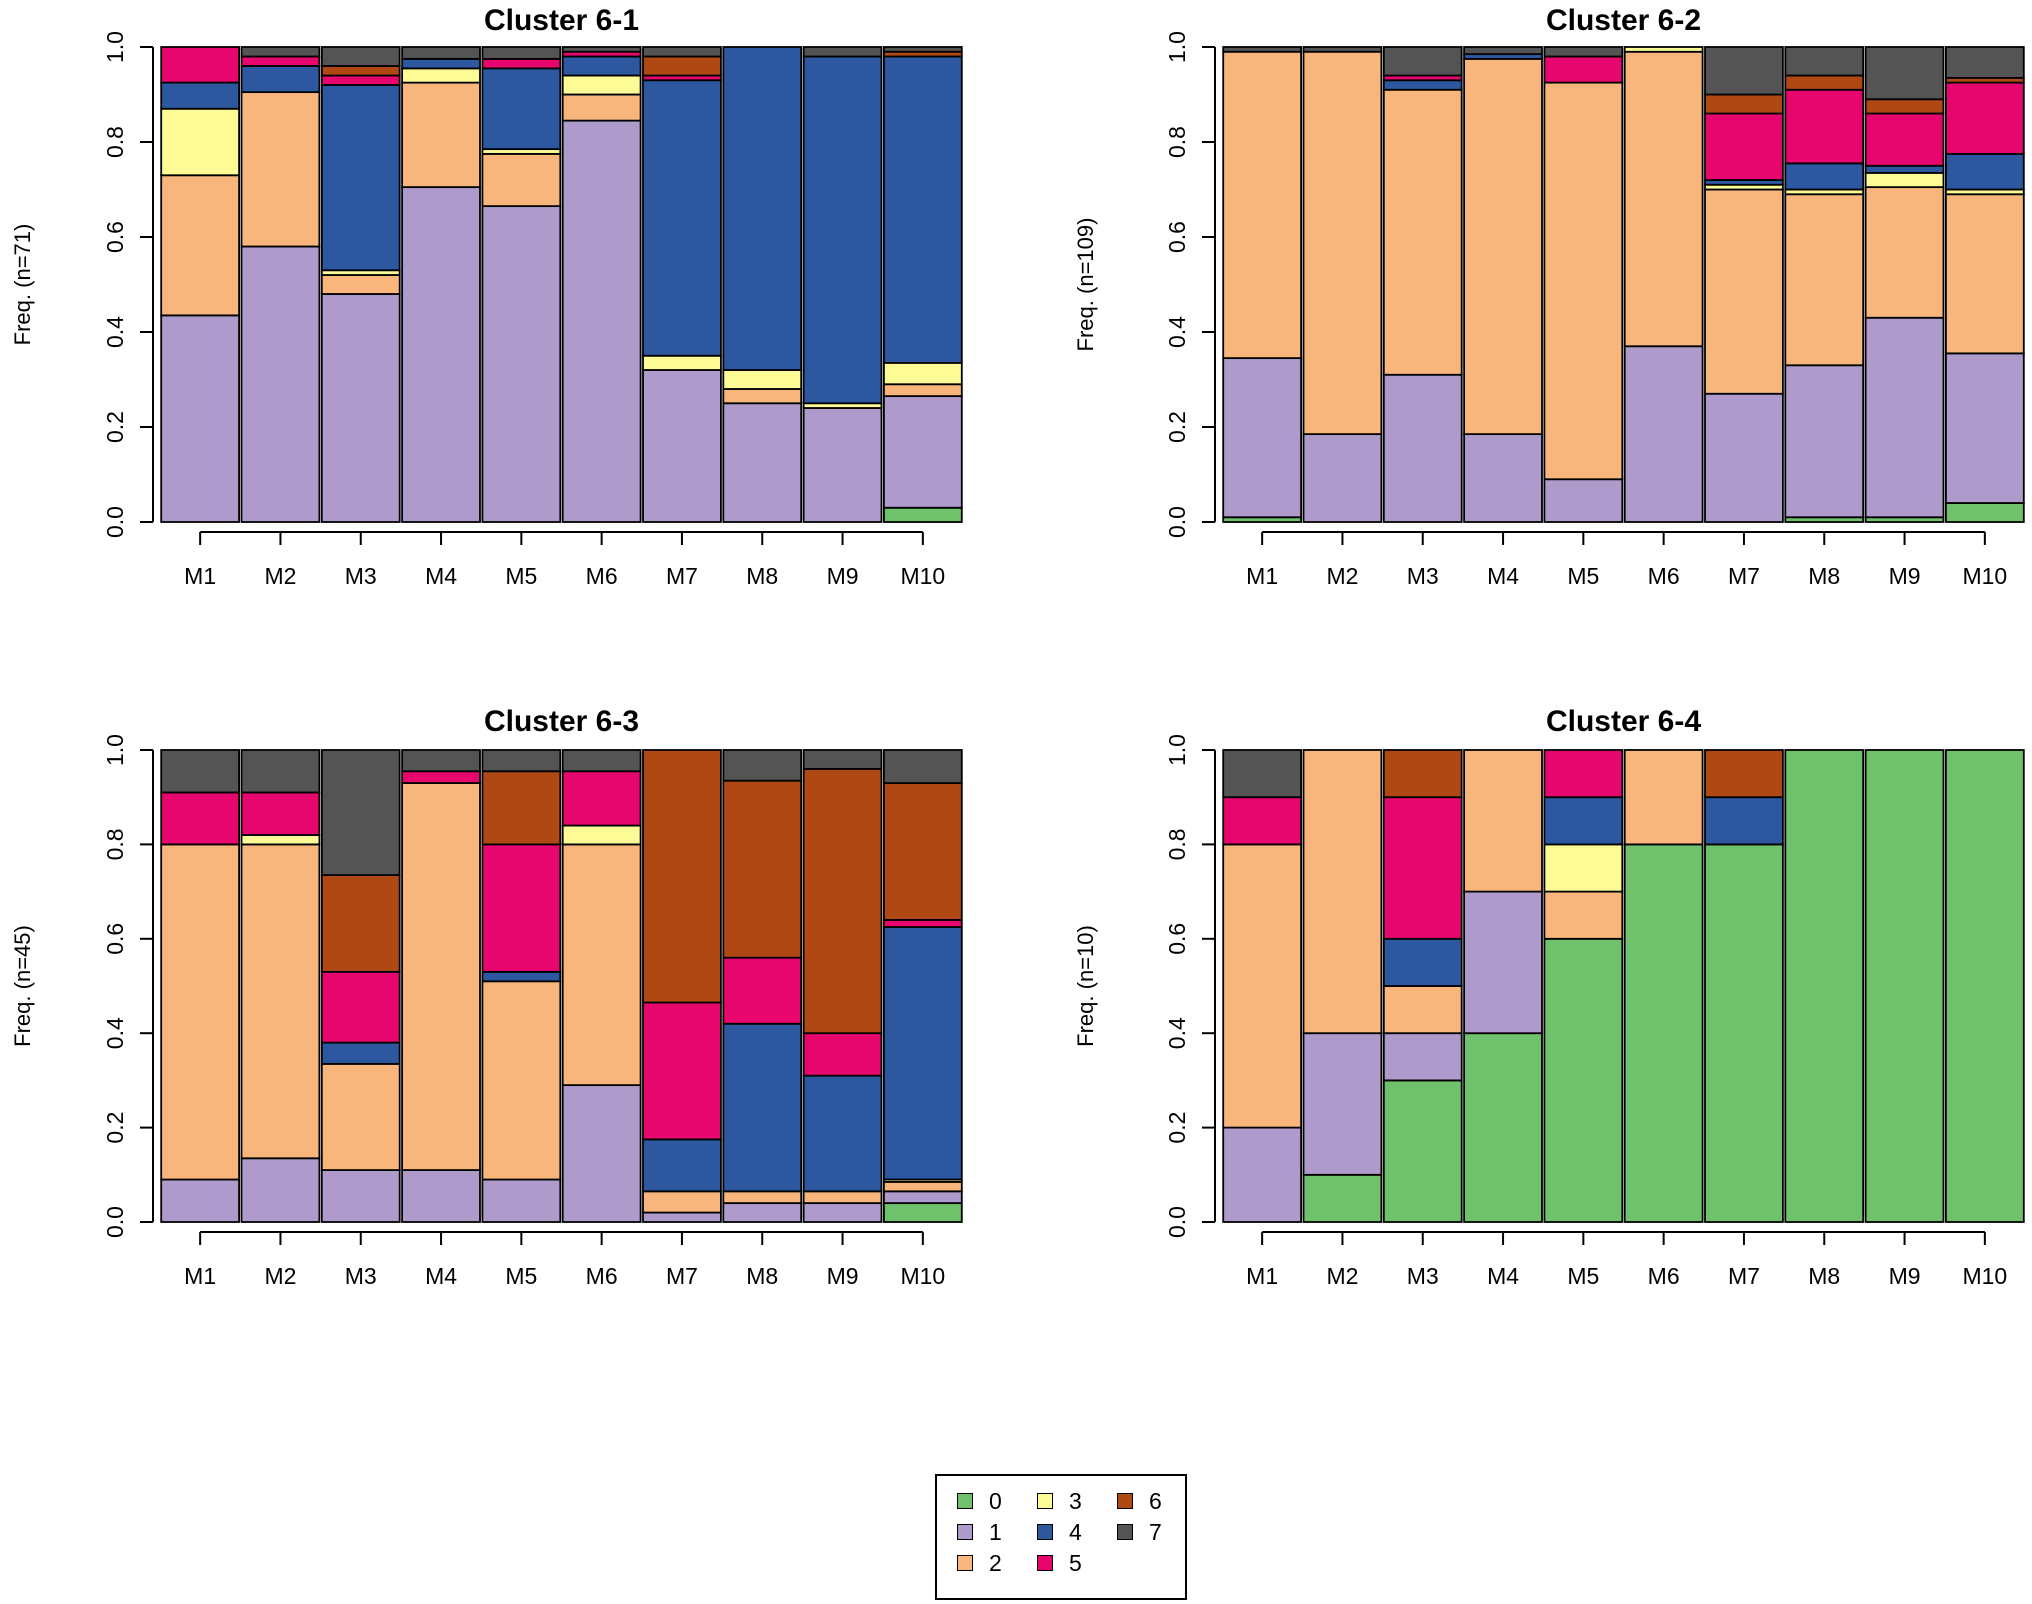 Image resolution: width=2032 pixels, height=1604 pixels. I want to click on chart-title: Cluster 6-1, so click(561, 20).